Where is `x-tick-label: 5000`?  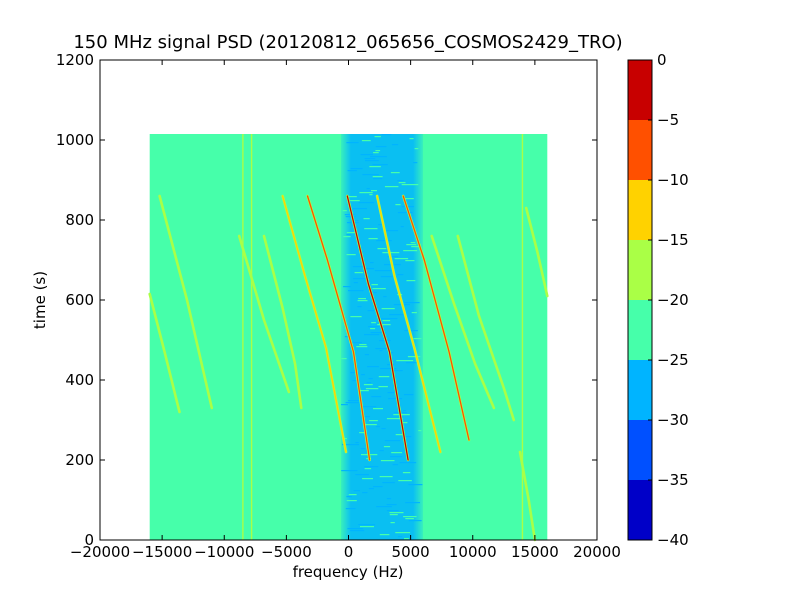 x-tick-label: 5000 is located at coordinates (411, 552).